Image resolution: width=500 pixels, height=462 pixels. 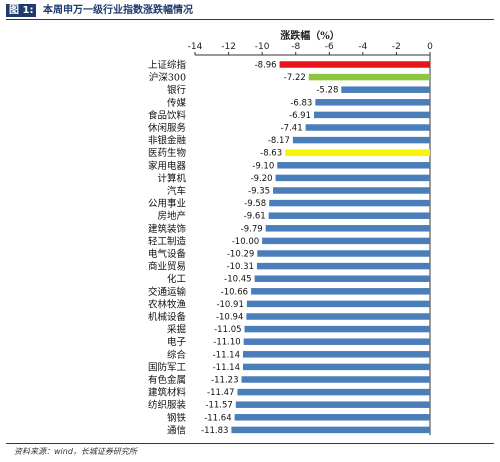 What do you see at coordinates (171, 178) in the screenshot?
I see `category-label-9: 计算机` at bounding box center [171, 178].